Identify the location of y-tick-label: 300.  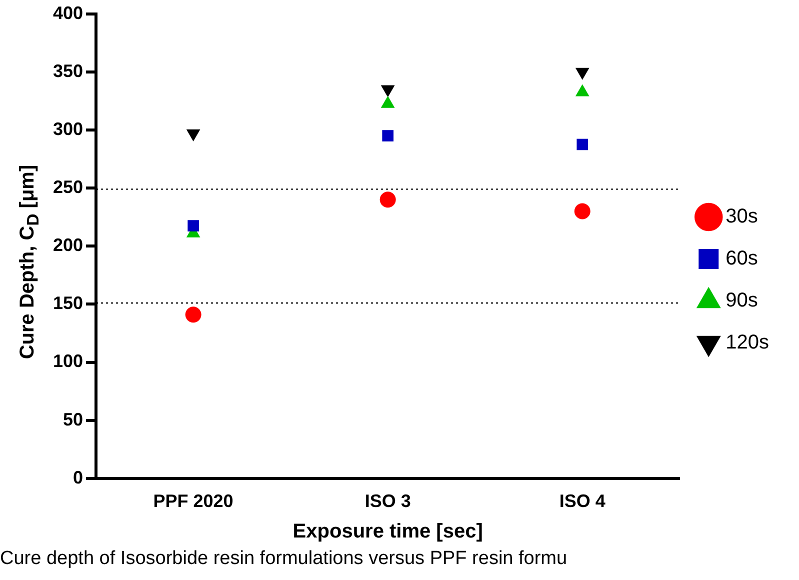
(68, 128).